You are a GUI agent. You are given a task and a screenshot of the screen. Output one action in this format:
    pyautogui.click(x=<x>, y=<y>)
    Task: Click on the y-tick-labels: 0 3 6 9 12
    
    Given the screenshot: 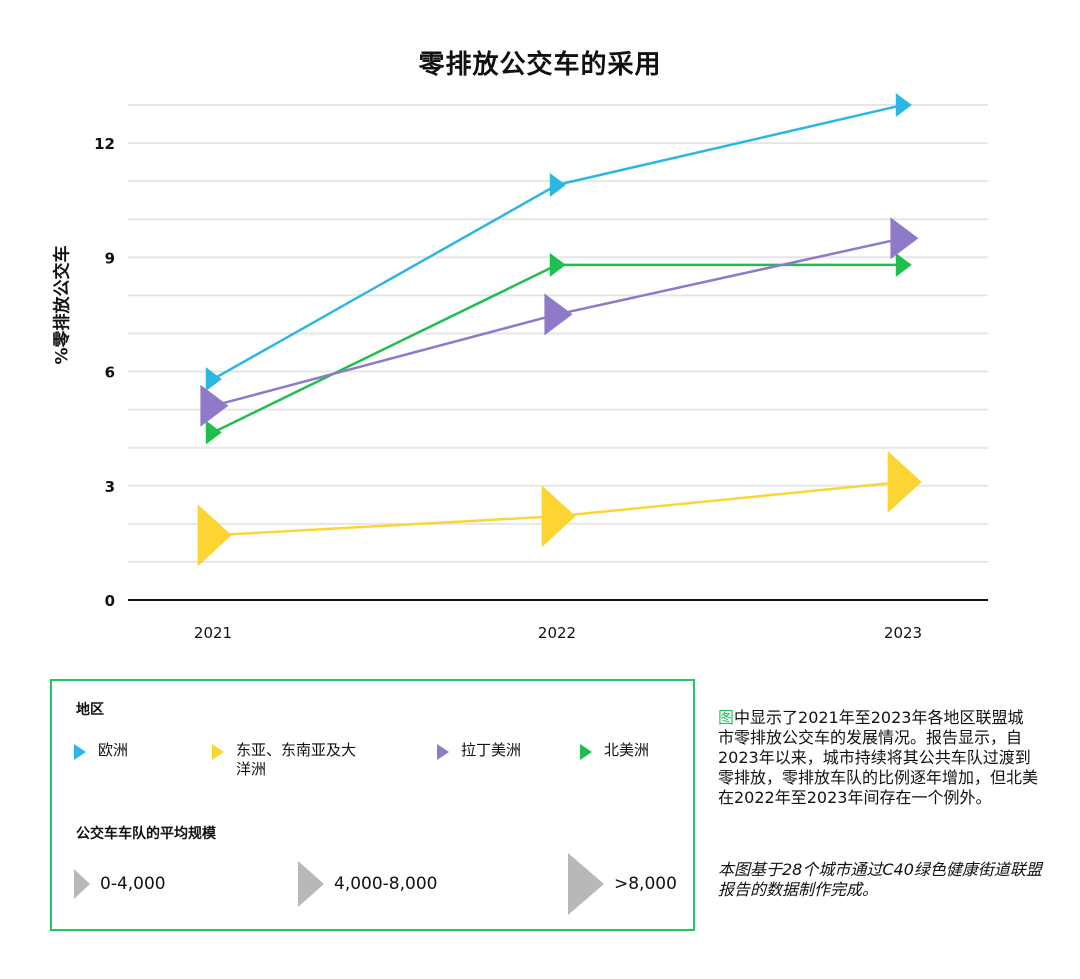 What is the action you would take?
    pyautogui.click(x=104, y=372)
    